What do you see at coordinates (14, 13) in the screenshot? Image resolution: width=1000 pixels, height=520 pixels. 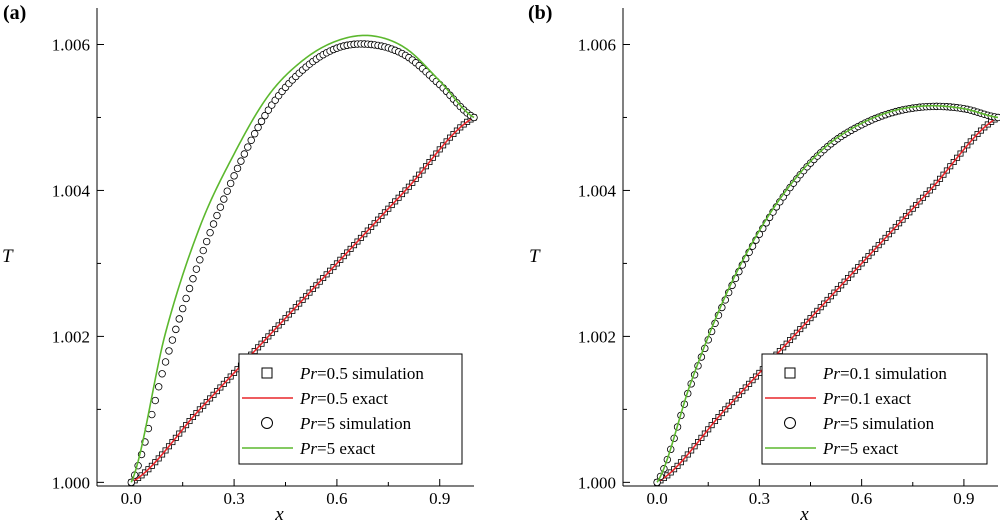 I see `panel-label: (a)` at bounding box center [14, 13].